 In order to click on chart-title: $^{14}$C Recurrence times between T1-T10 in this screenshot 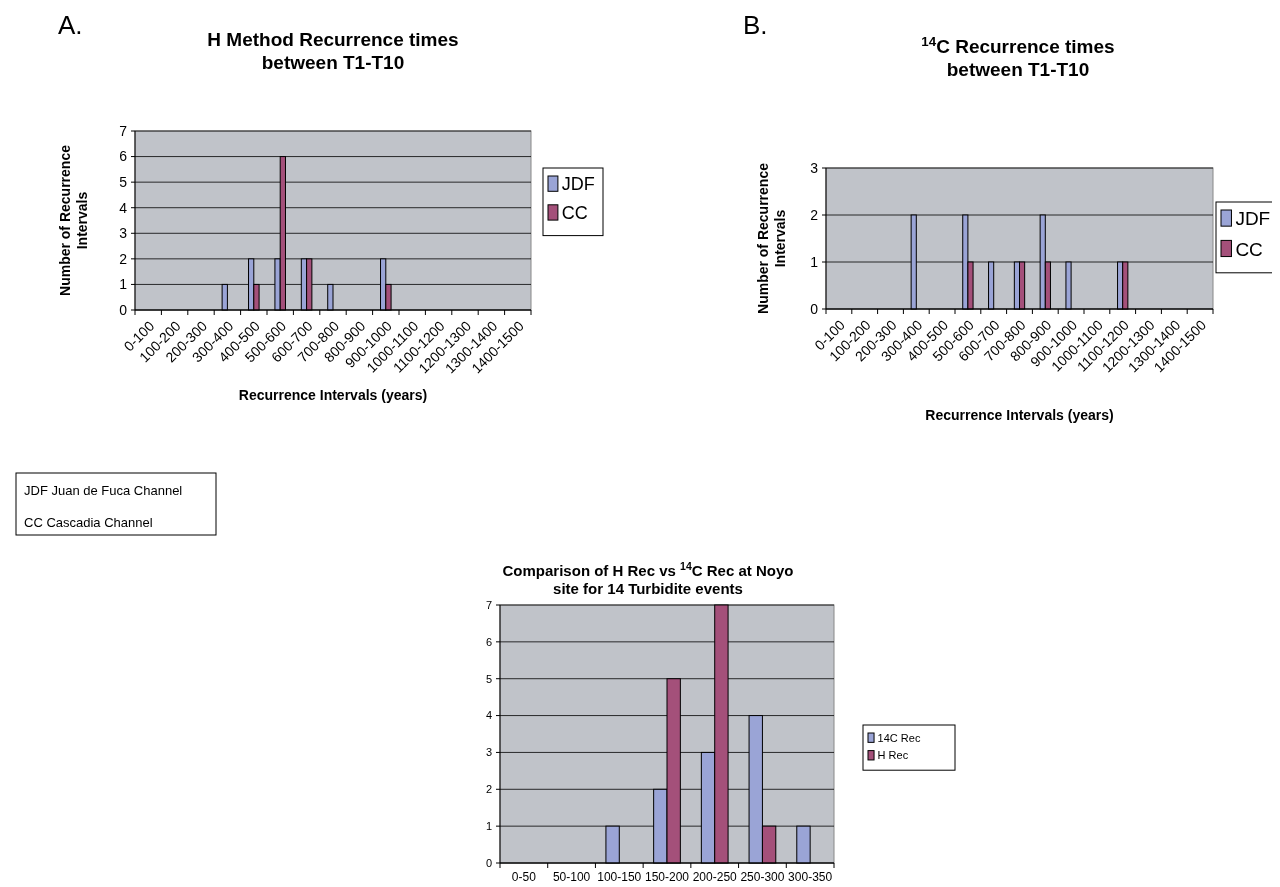, I will do `click(1018, 56)`.